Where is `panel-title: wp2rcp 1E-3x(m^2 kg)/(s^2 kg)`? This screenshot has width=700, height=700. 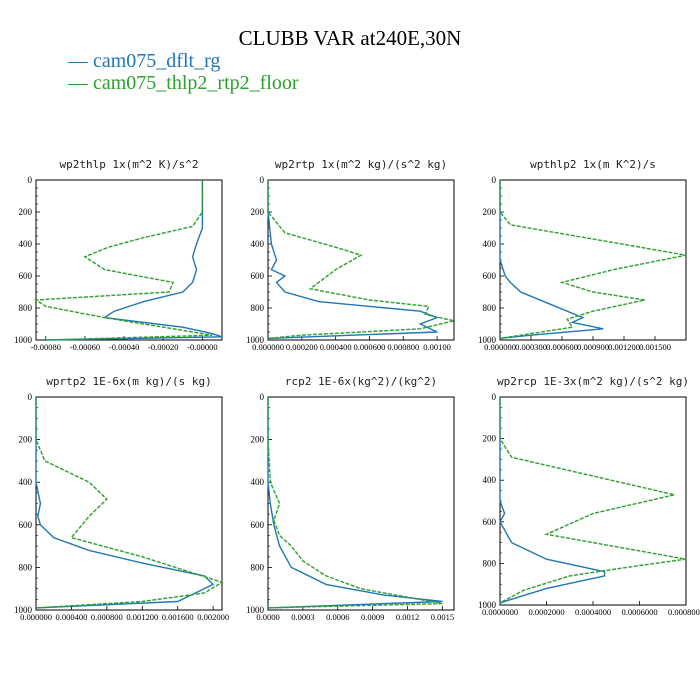
panel-title: wp2rcp 1E-3x(m^2 kg)/(s^2 kg) is located at coordinates (593, 381).